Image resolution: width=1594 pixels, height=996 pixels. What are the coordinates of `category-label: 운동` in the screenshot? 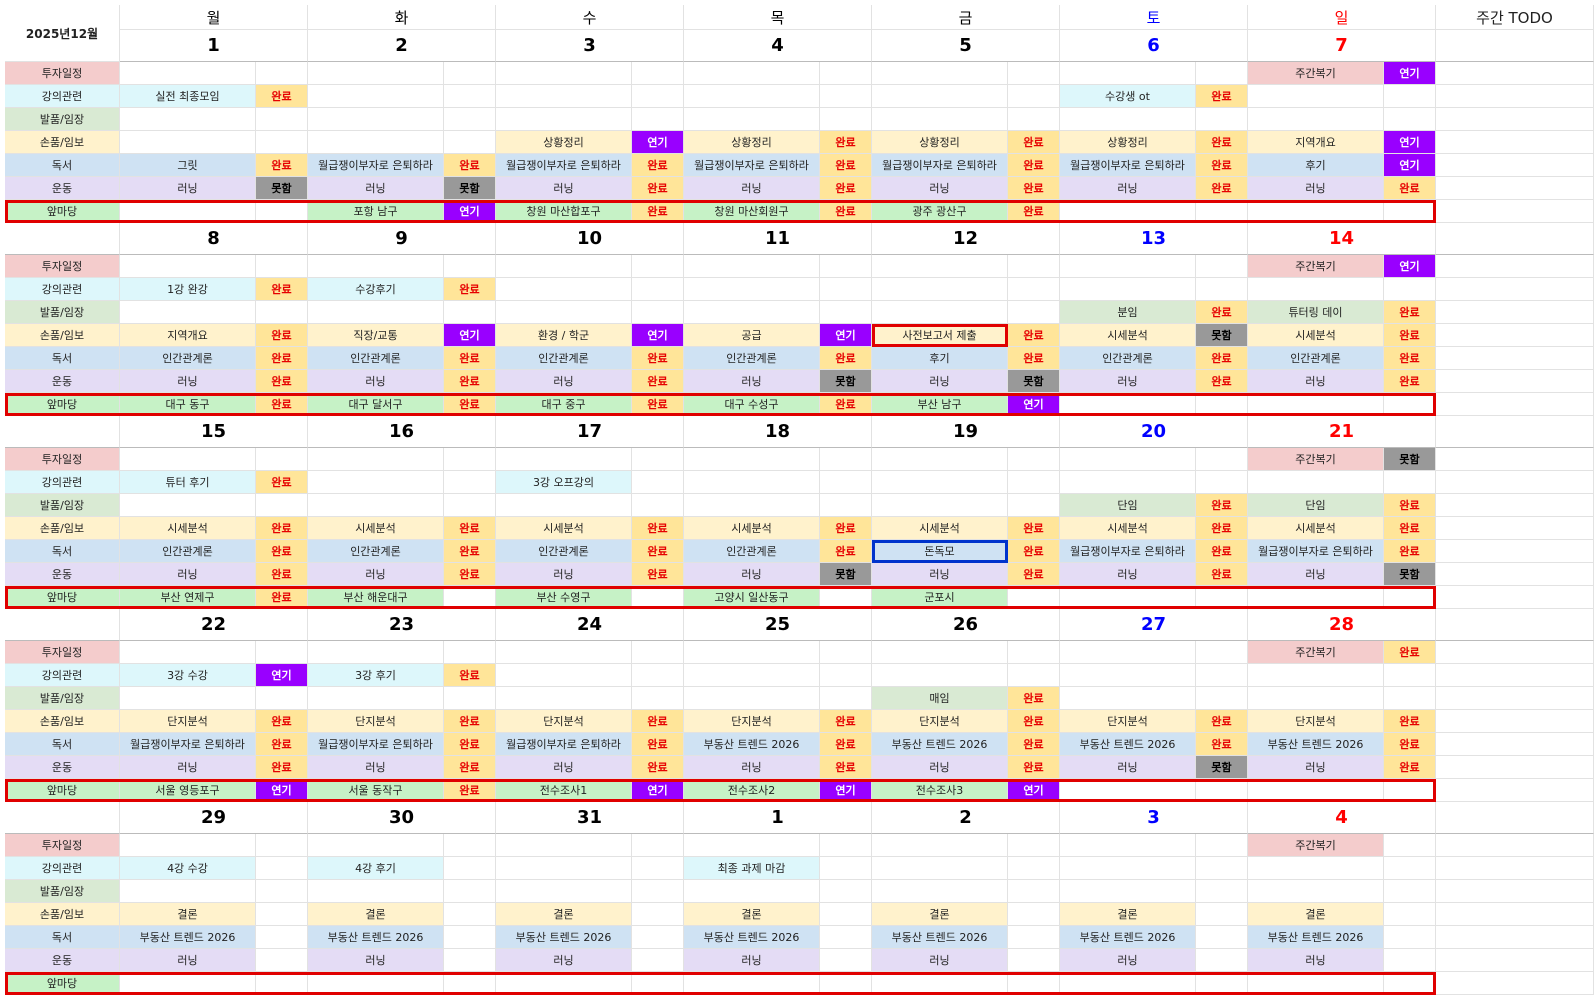 It's located at (62, 767).